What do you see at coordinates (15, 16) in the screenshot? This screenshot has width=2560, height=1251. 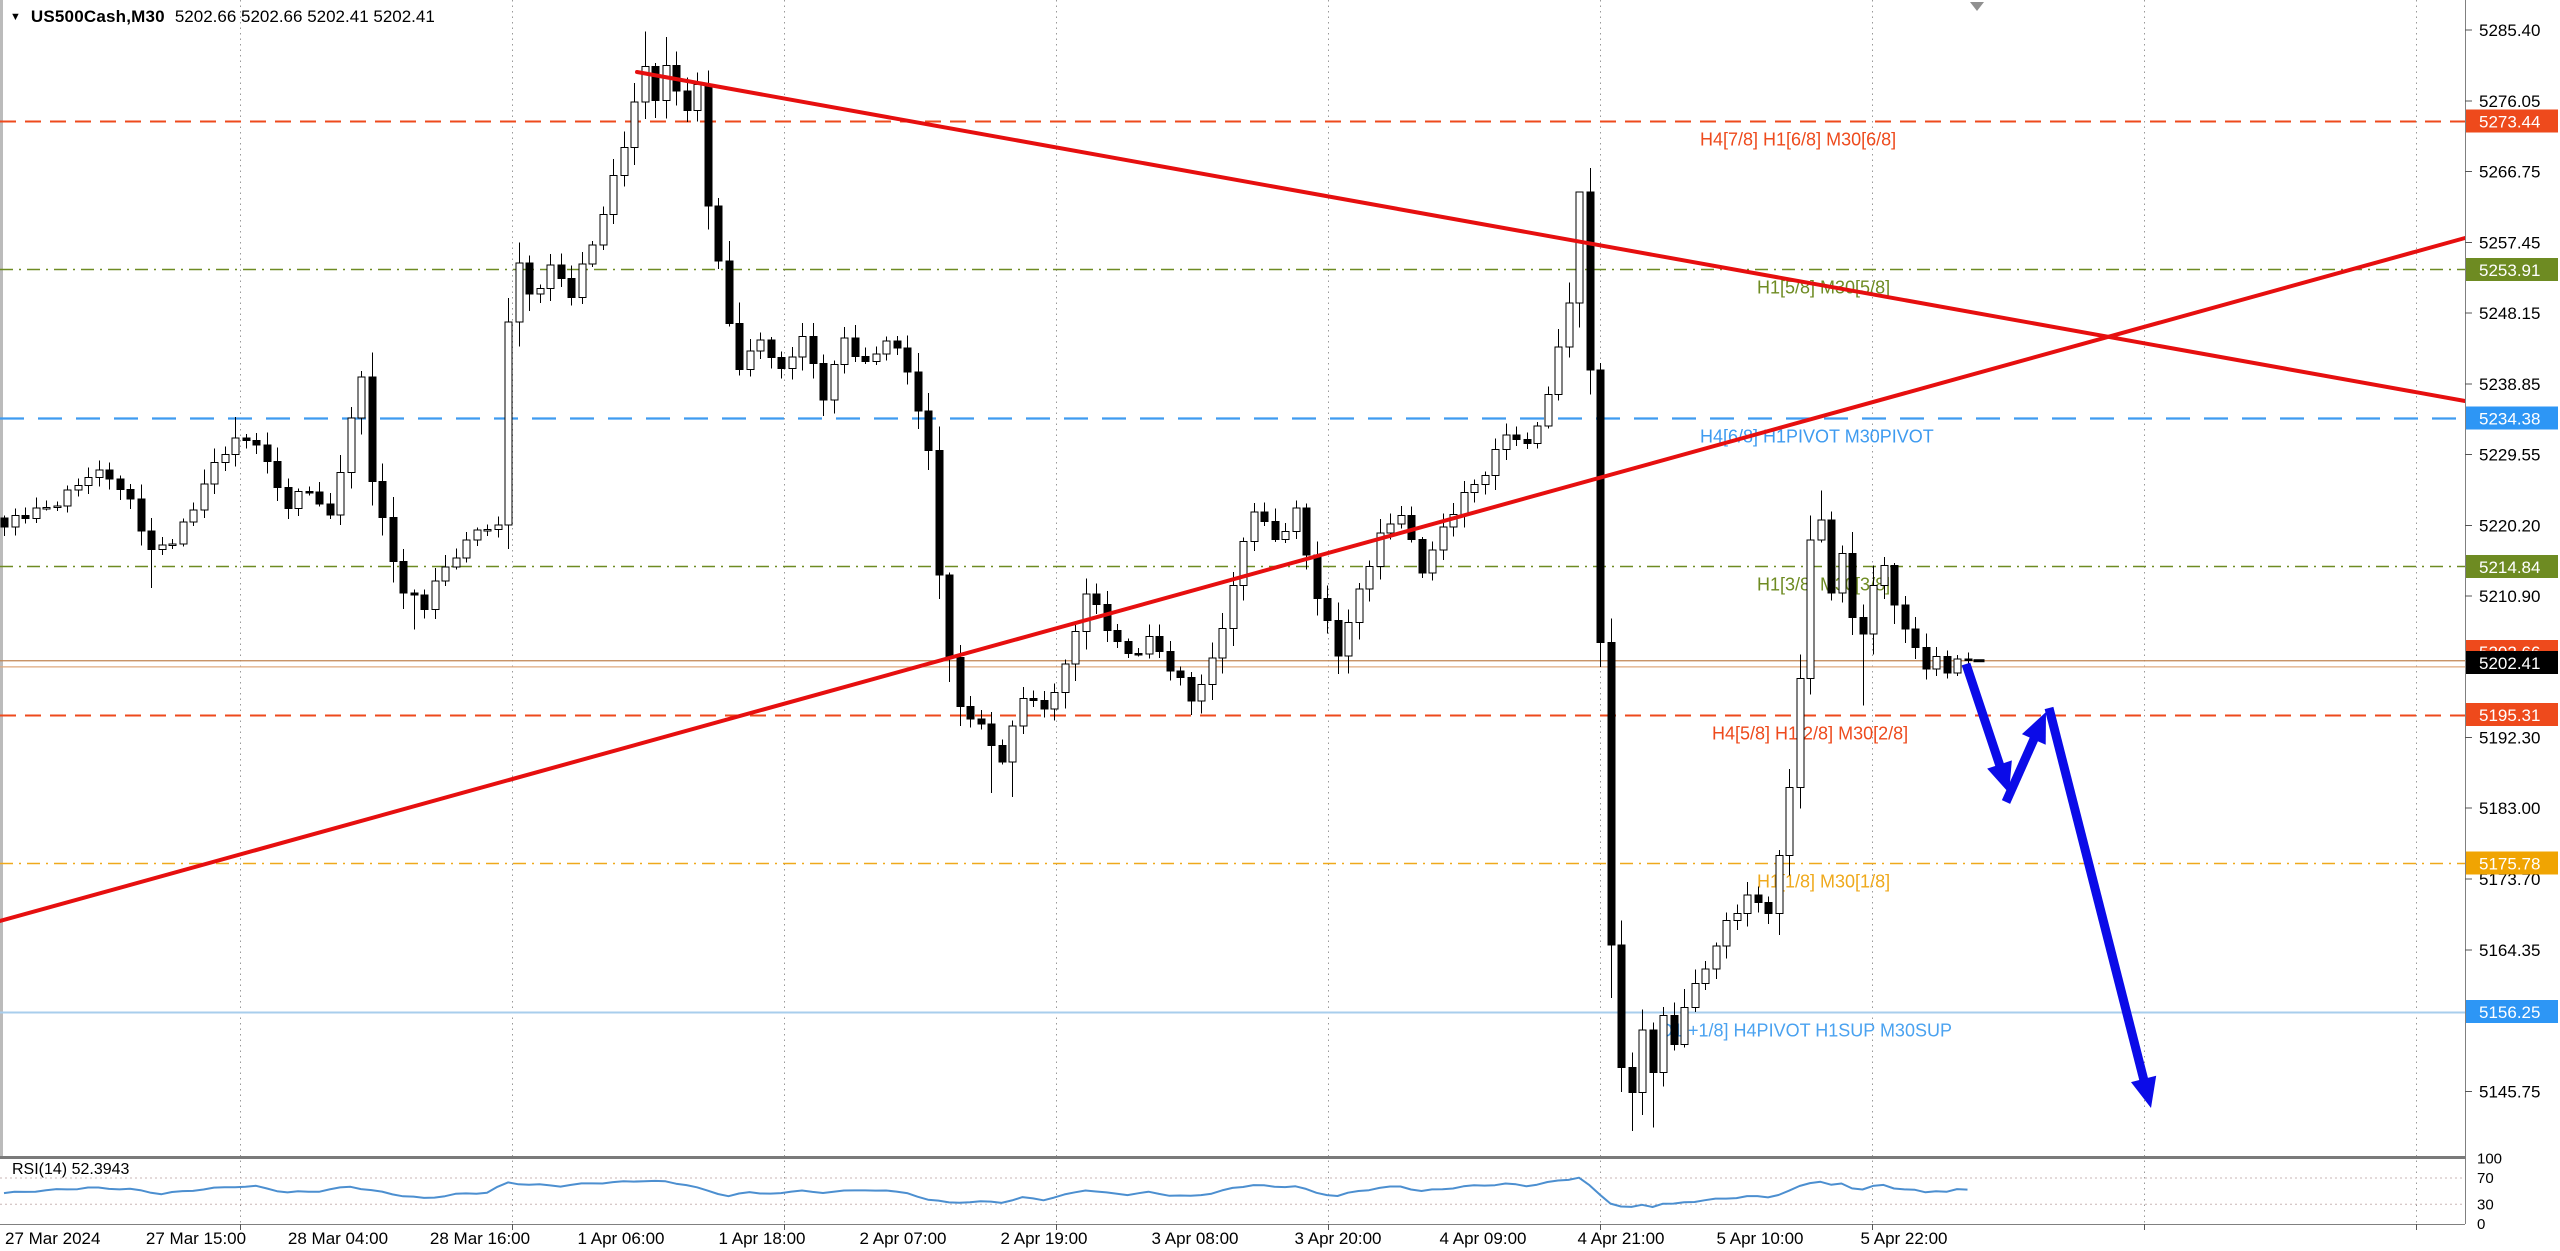 I see `symbol-dropdown-icon: ▼` at bounding box center [15, 16].